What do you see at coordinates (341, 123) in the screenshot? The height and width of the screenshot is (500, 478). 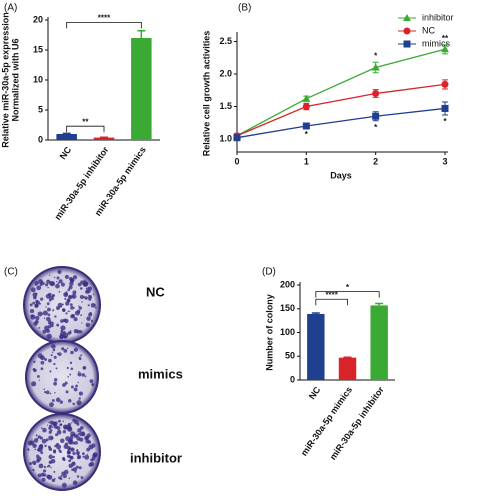 I see `line` at bounding box center [341, 123].